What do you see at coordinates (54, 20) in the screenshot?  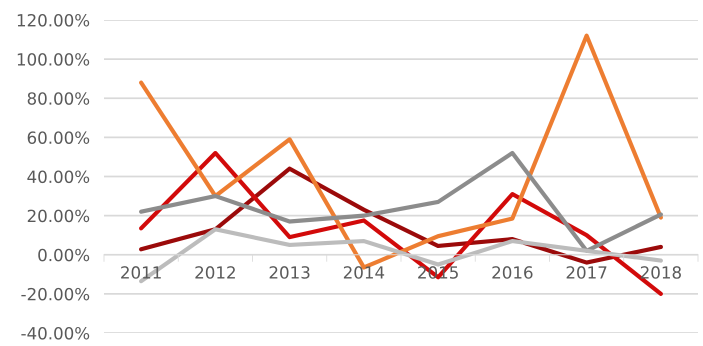 I see `y-tick-label: 120.00%` at bounding box center [54, 20].